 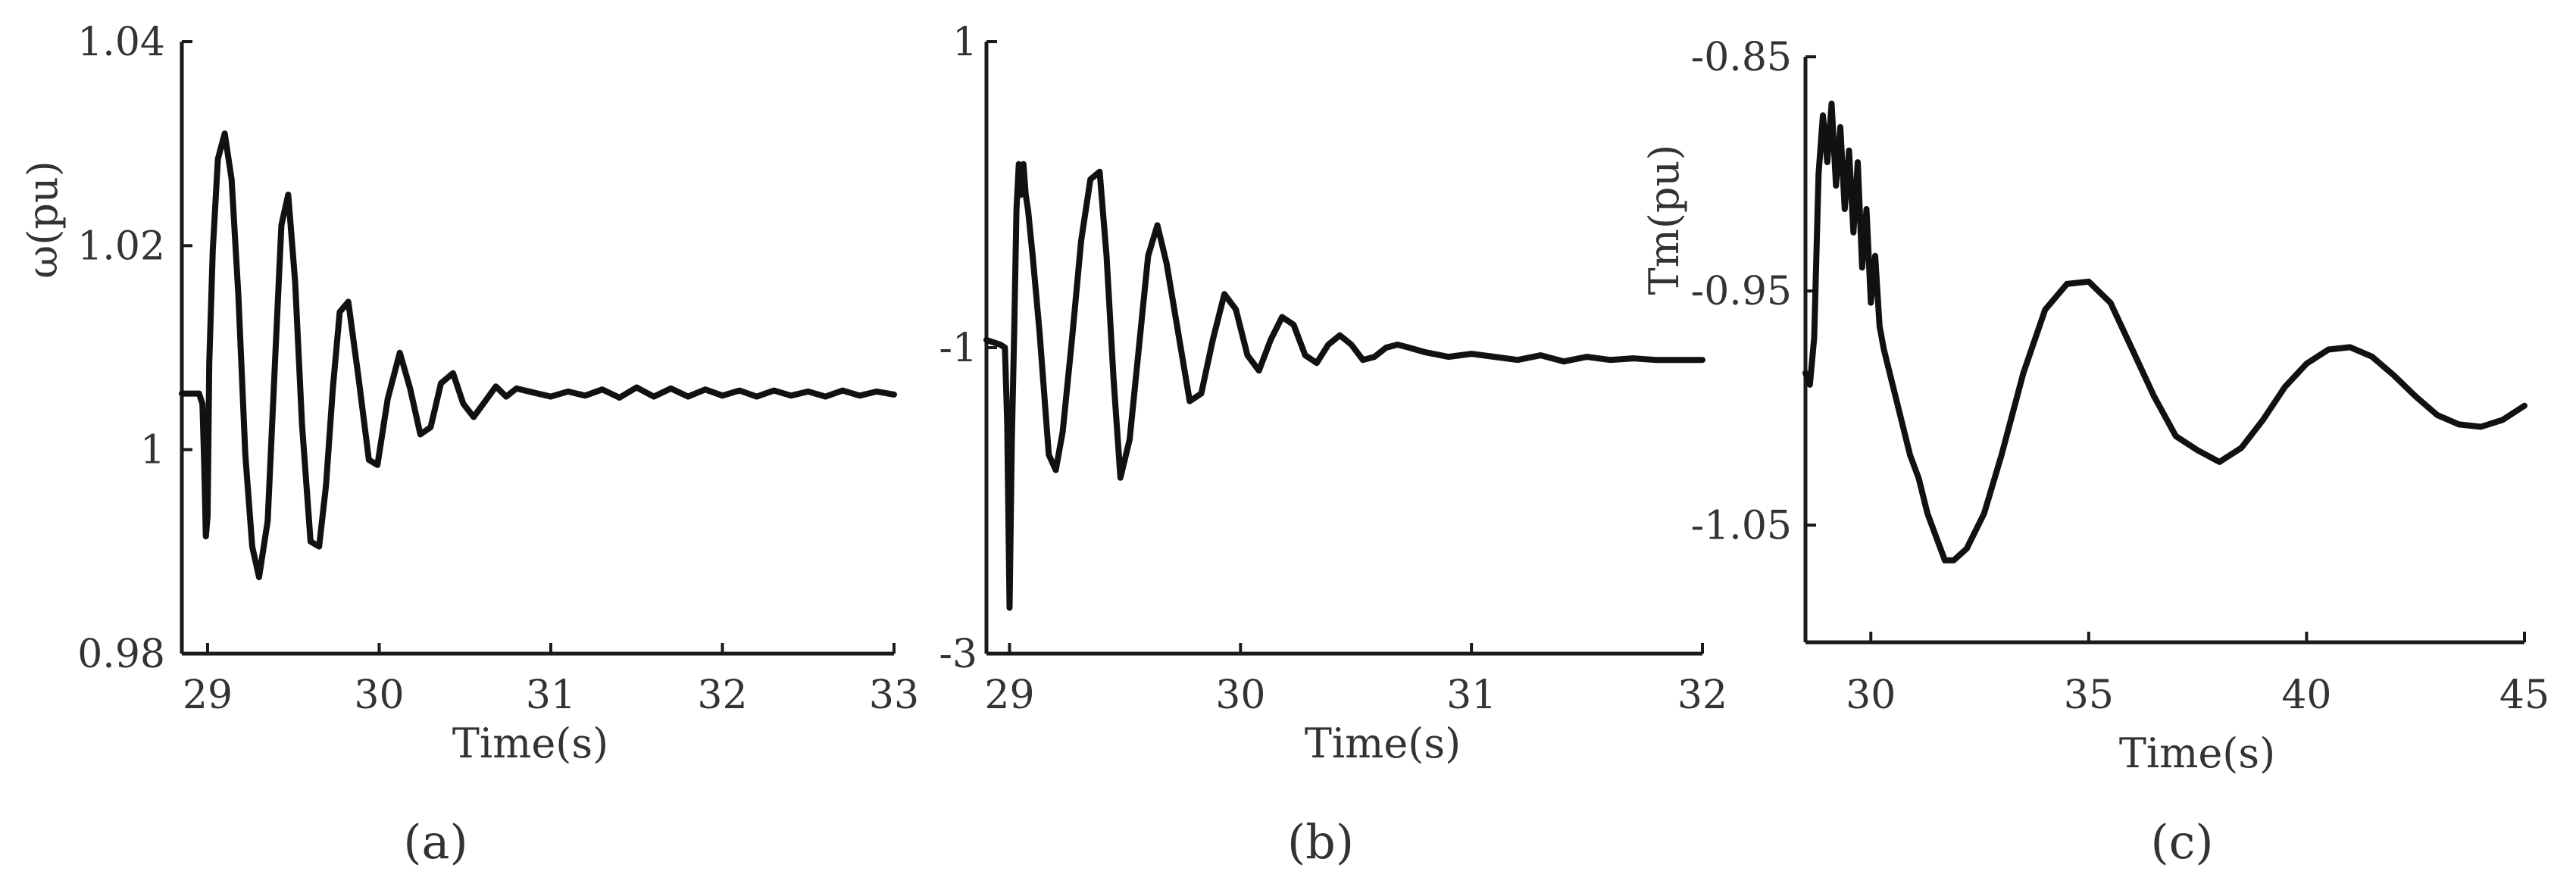 What do you see at coordinates (208, 696) in the screenshot?
I see `panel-a-x-tick-label: 29` at bounding box center [208, 696].